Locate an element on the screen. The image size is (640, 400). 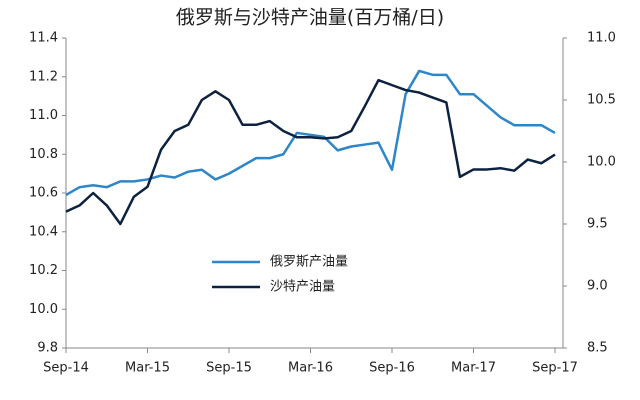
x-tick-label: Mar-15 is located at coordinates (147, 368).